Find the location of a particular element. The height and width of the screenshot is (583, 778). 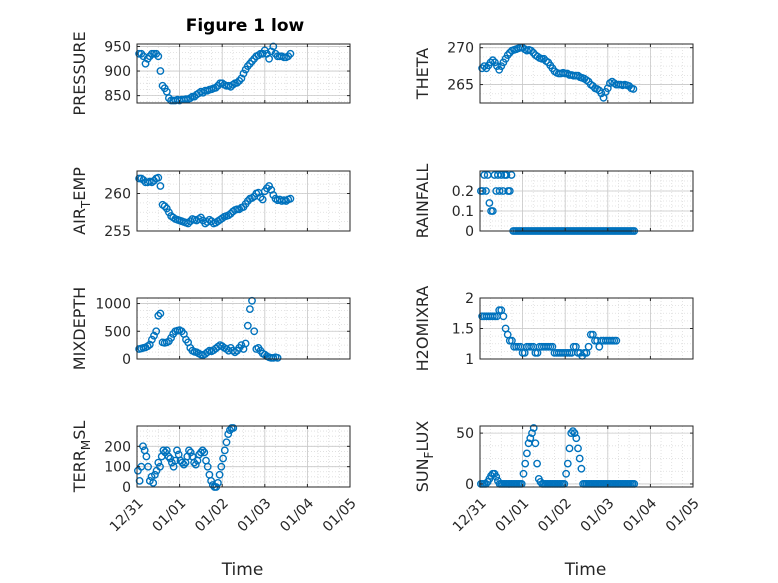

y-axis-label-main: TERR is located at coordinates (79, 471).